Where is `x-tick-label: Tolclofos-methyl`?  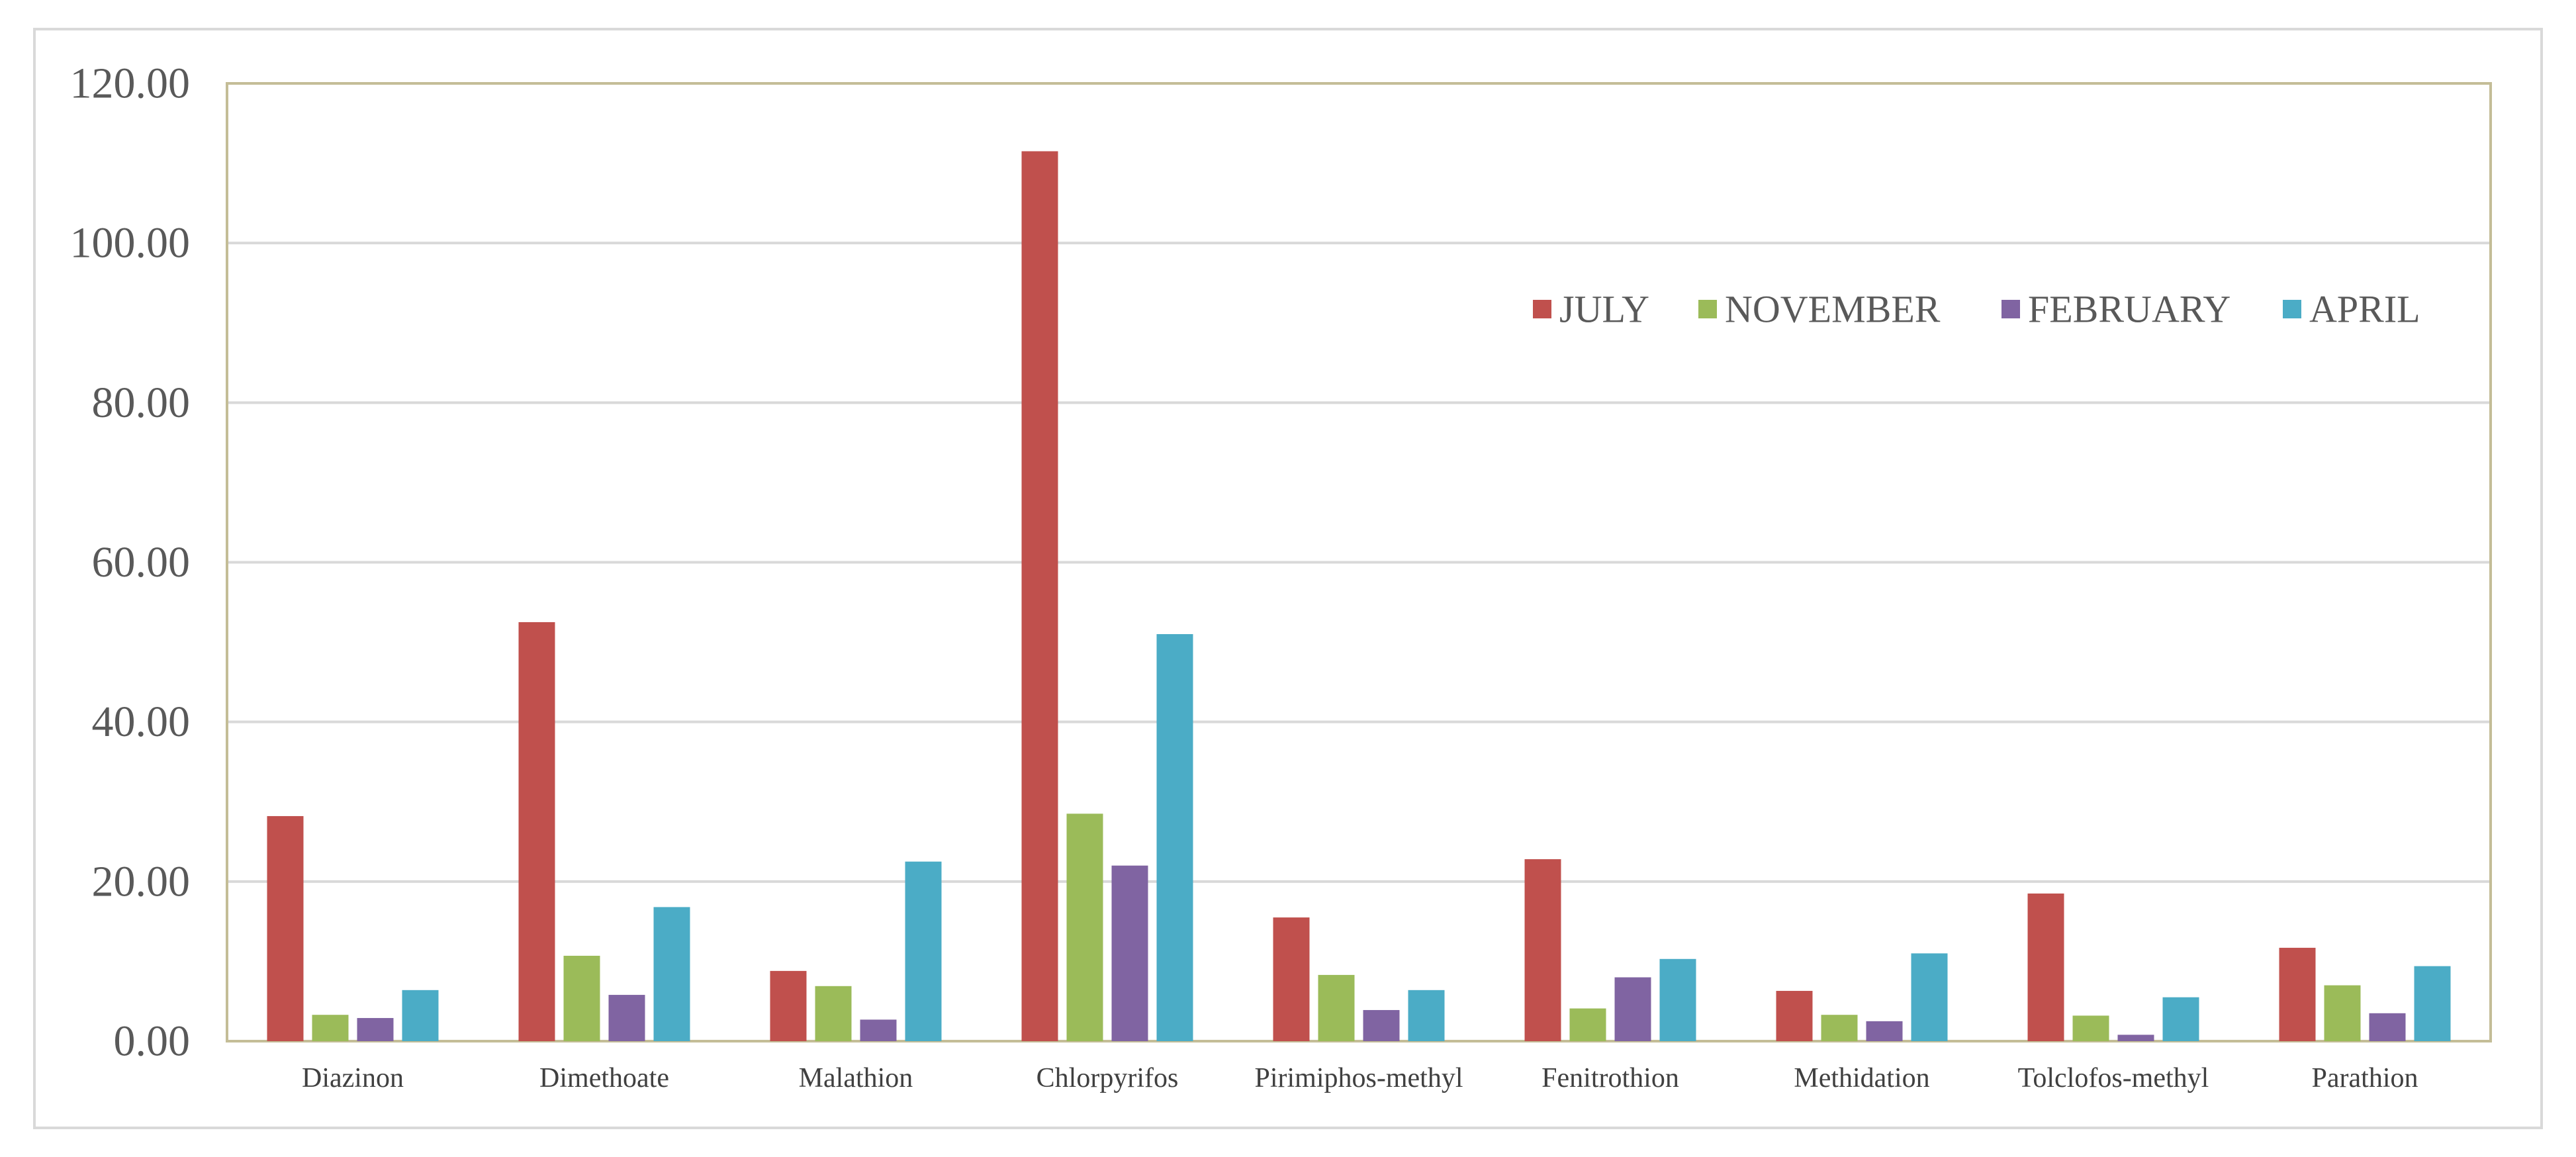
x-tick-label: Tolclofos-methyl is located at coordinates (2113, 1078).